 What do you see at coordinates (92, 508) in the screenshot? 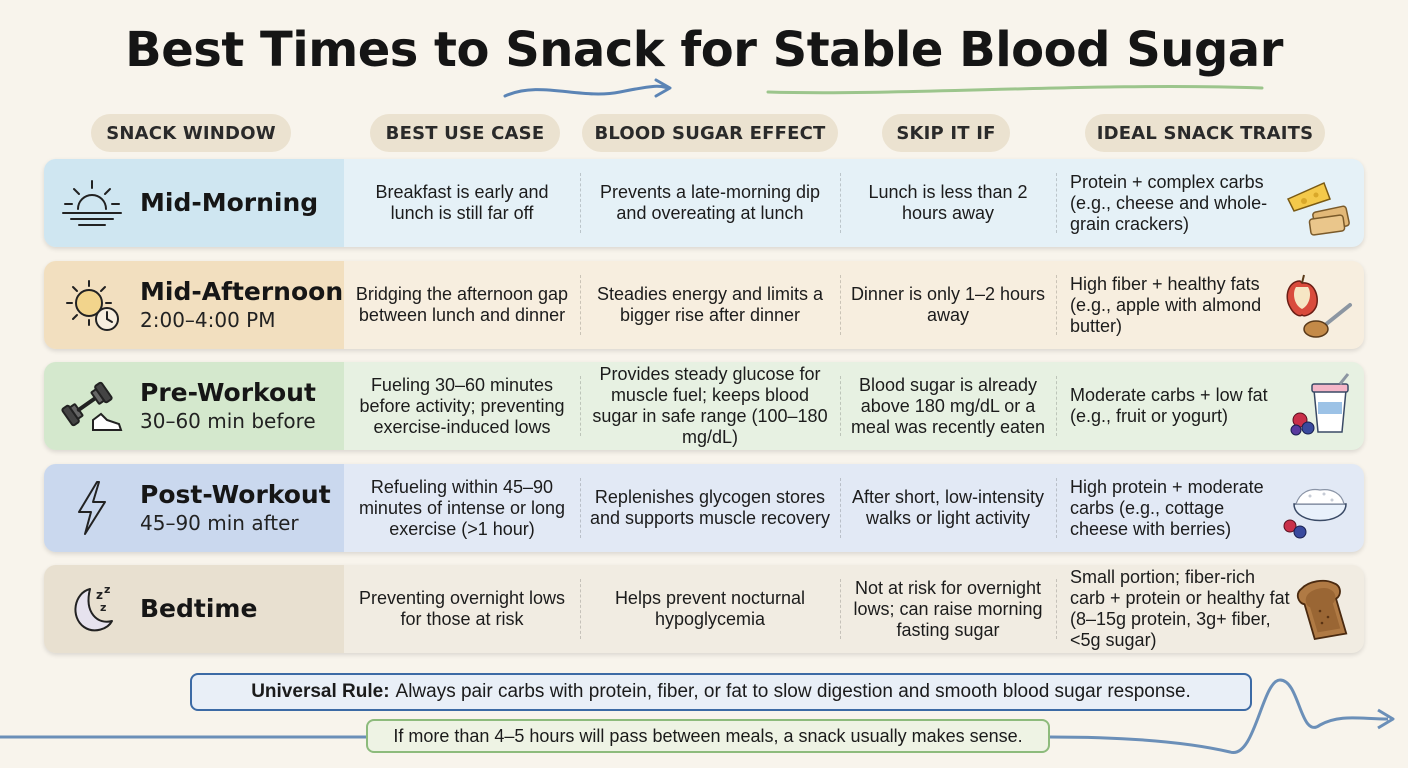
I see `lightning-icon` at bounding box center [92, 508].